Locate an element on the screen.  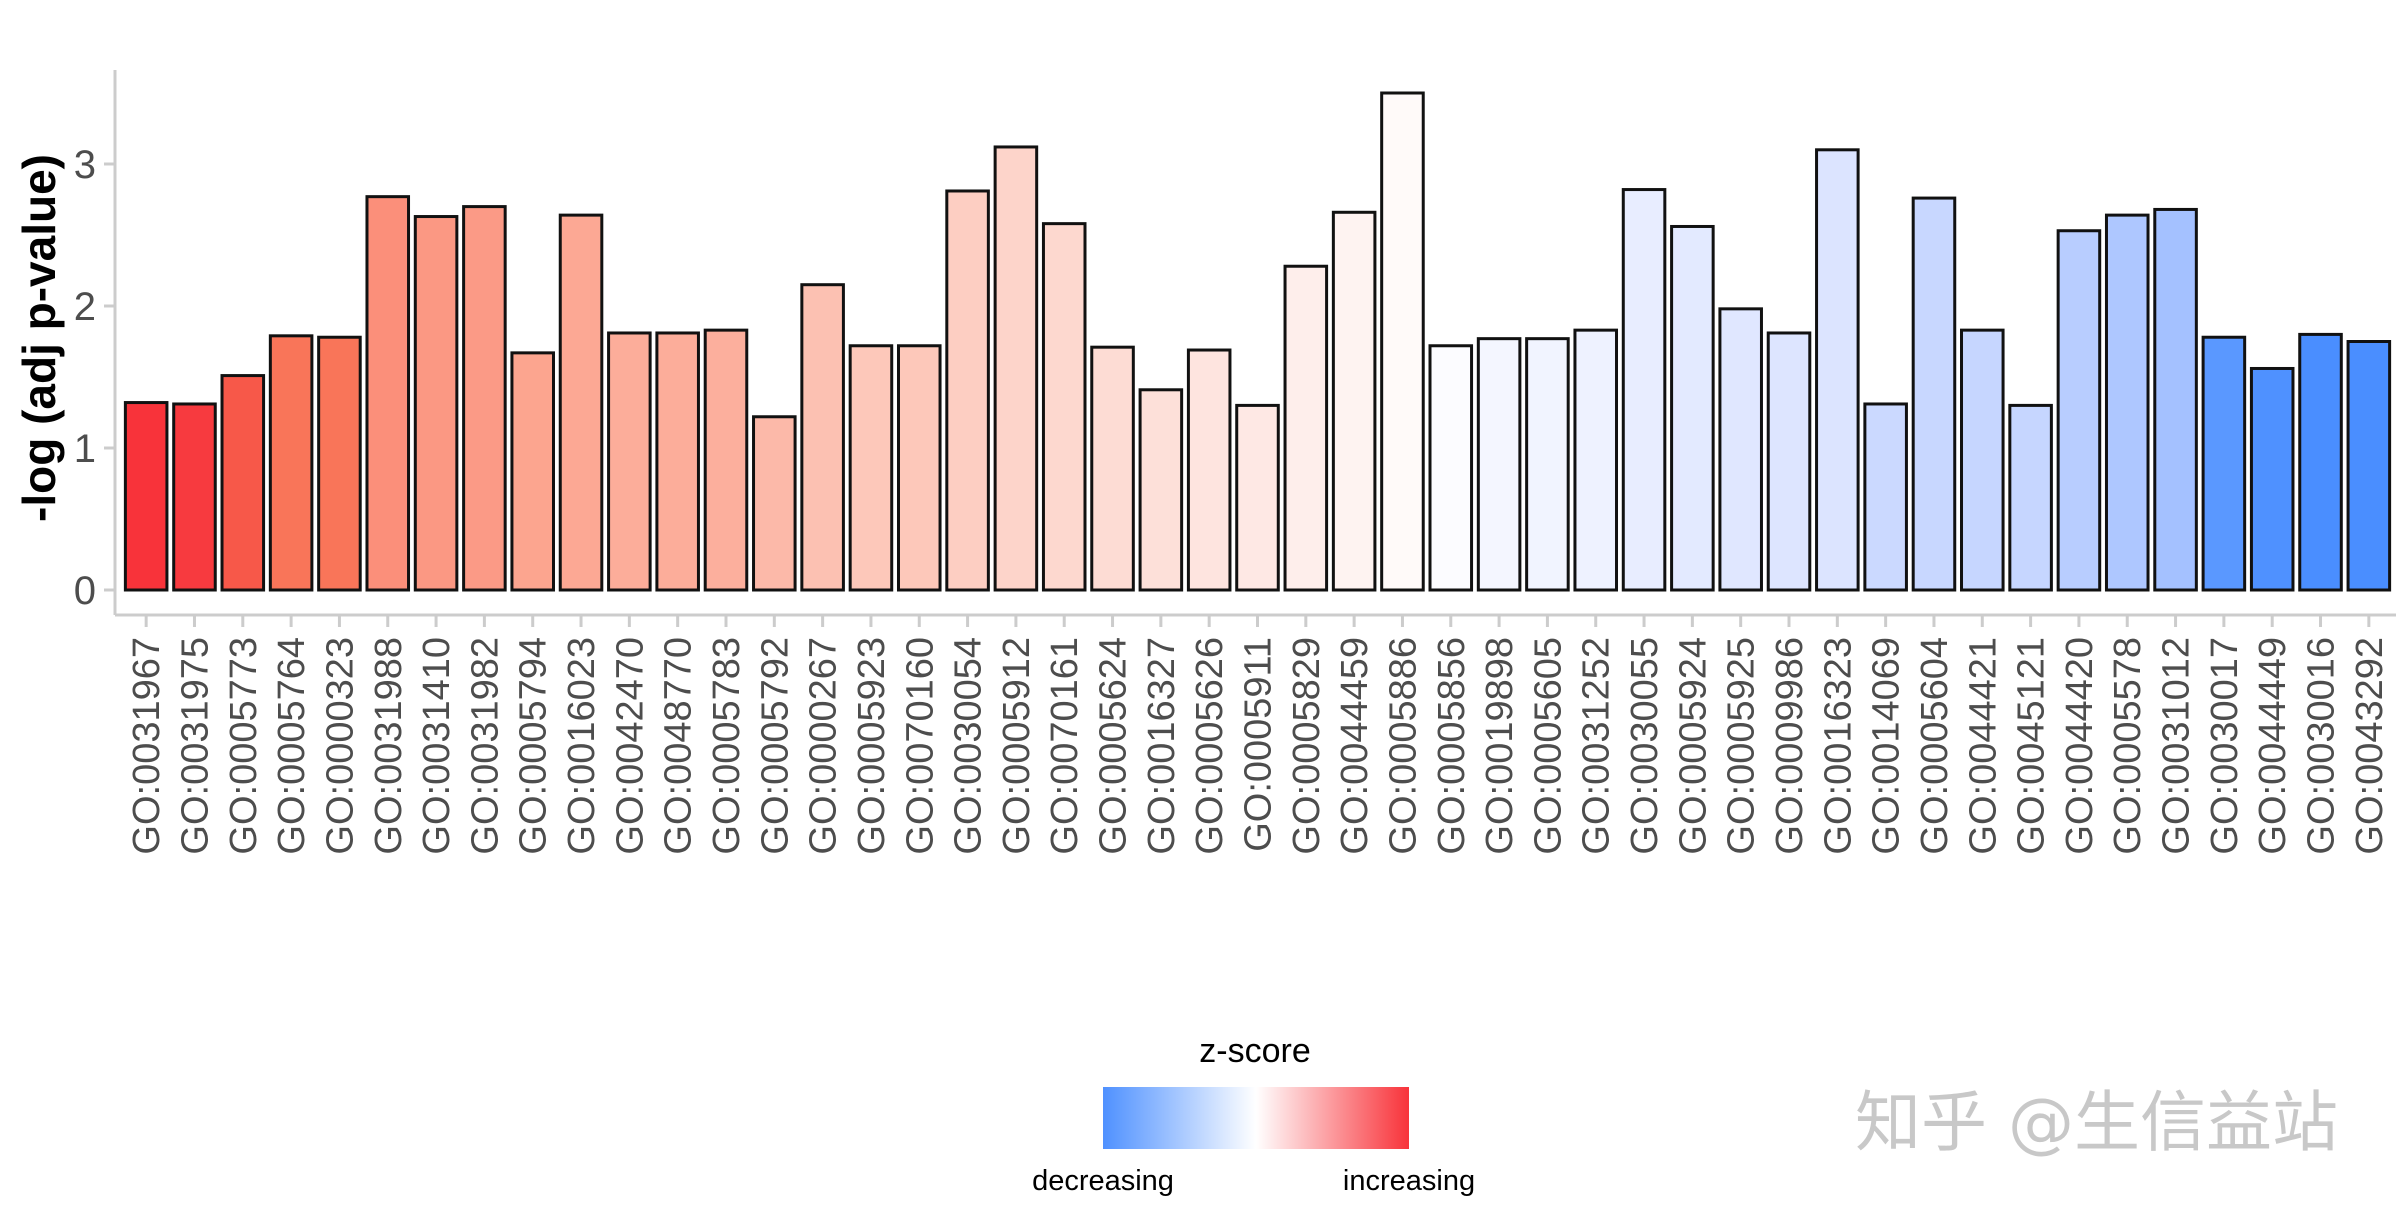
x-tick-label: GO:0005925 is located at coordinates (1742, 746).